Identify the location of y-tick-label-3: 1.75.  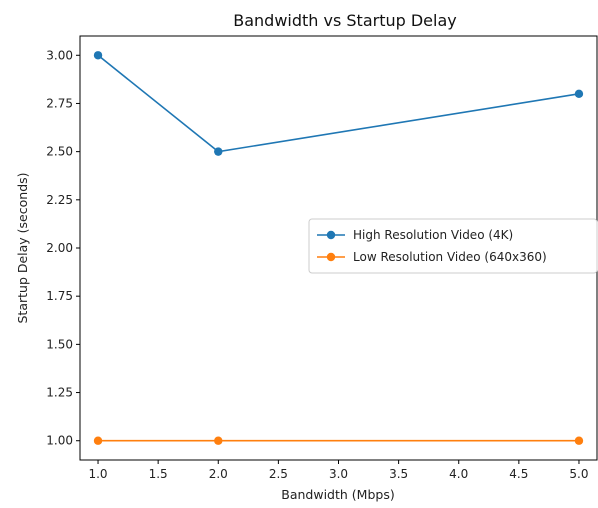
(59, 296).